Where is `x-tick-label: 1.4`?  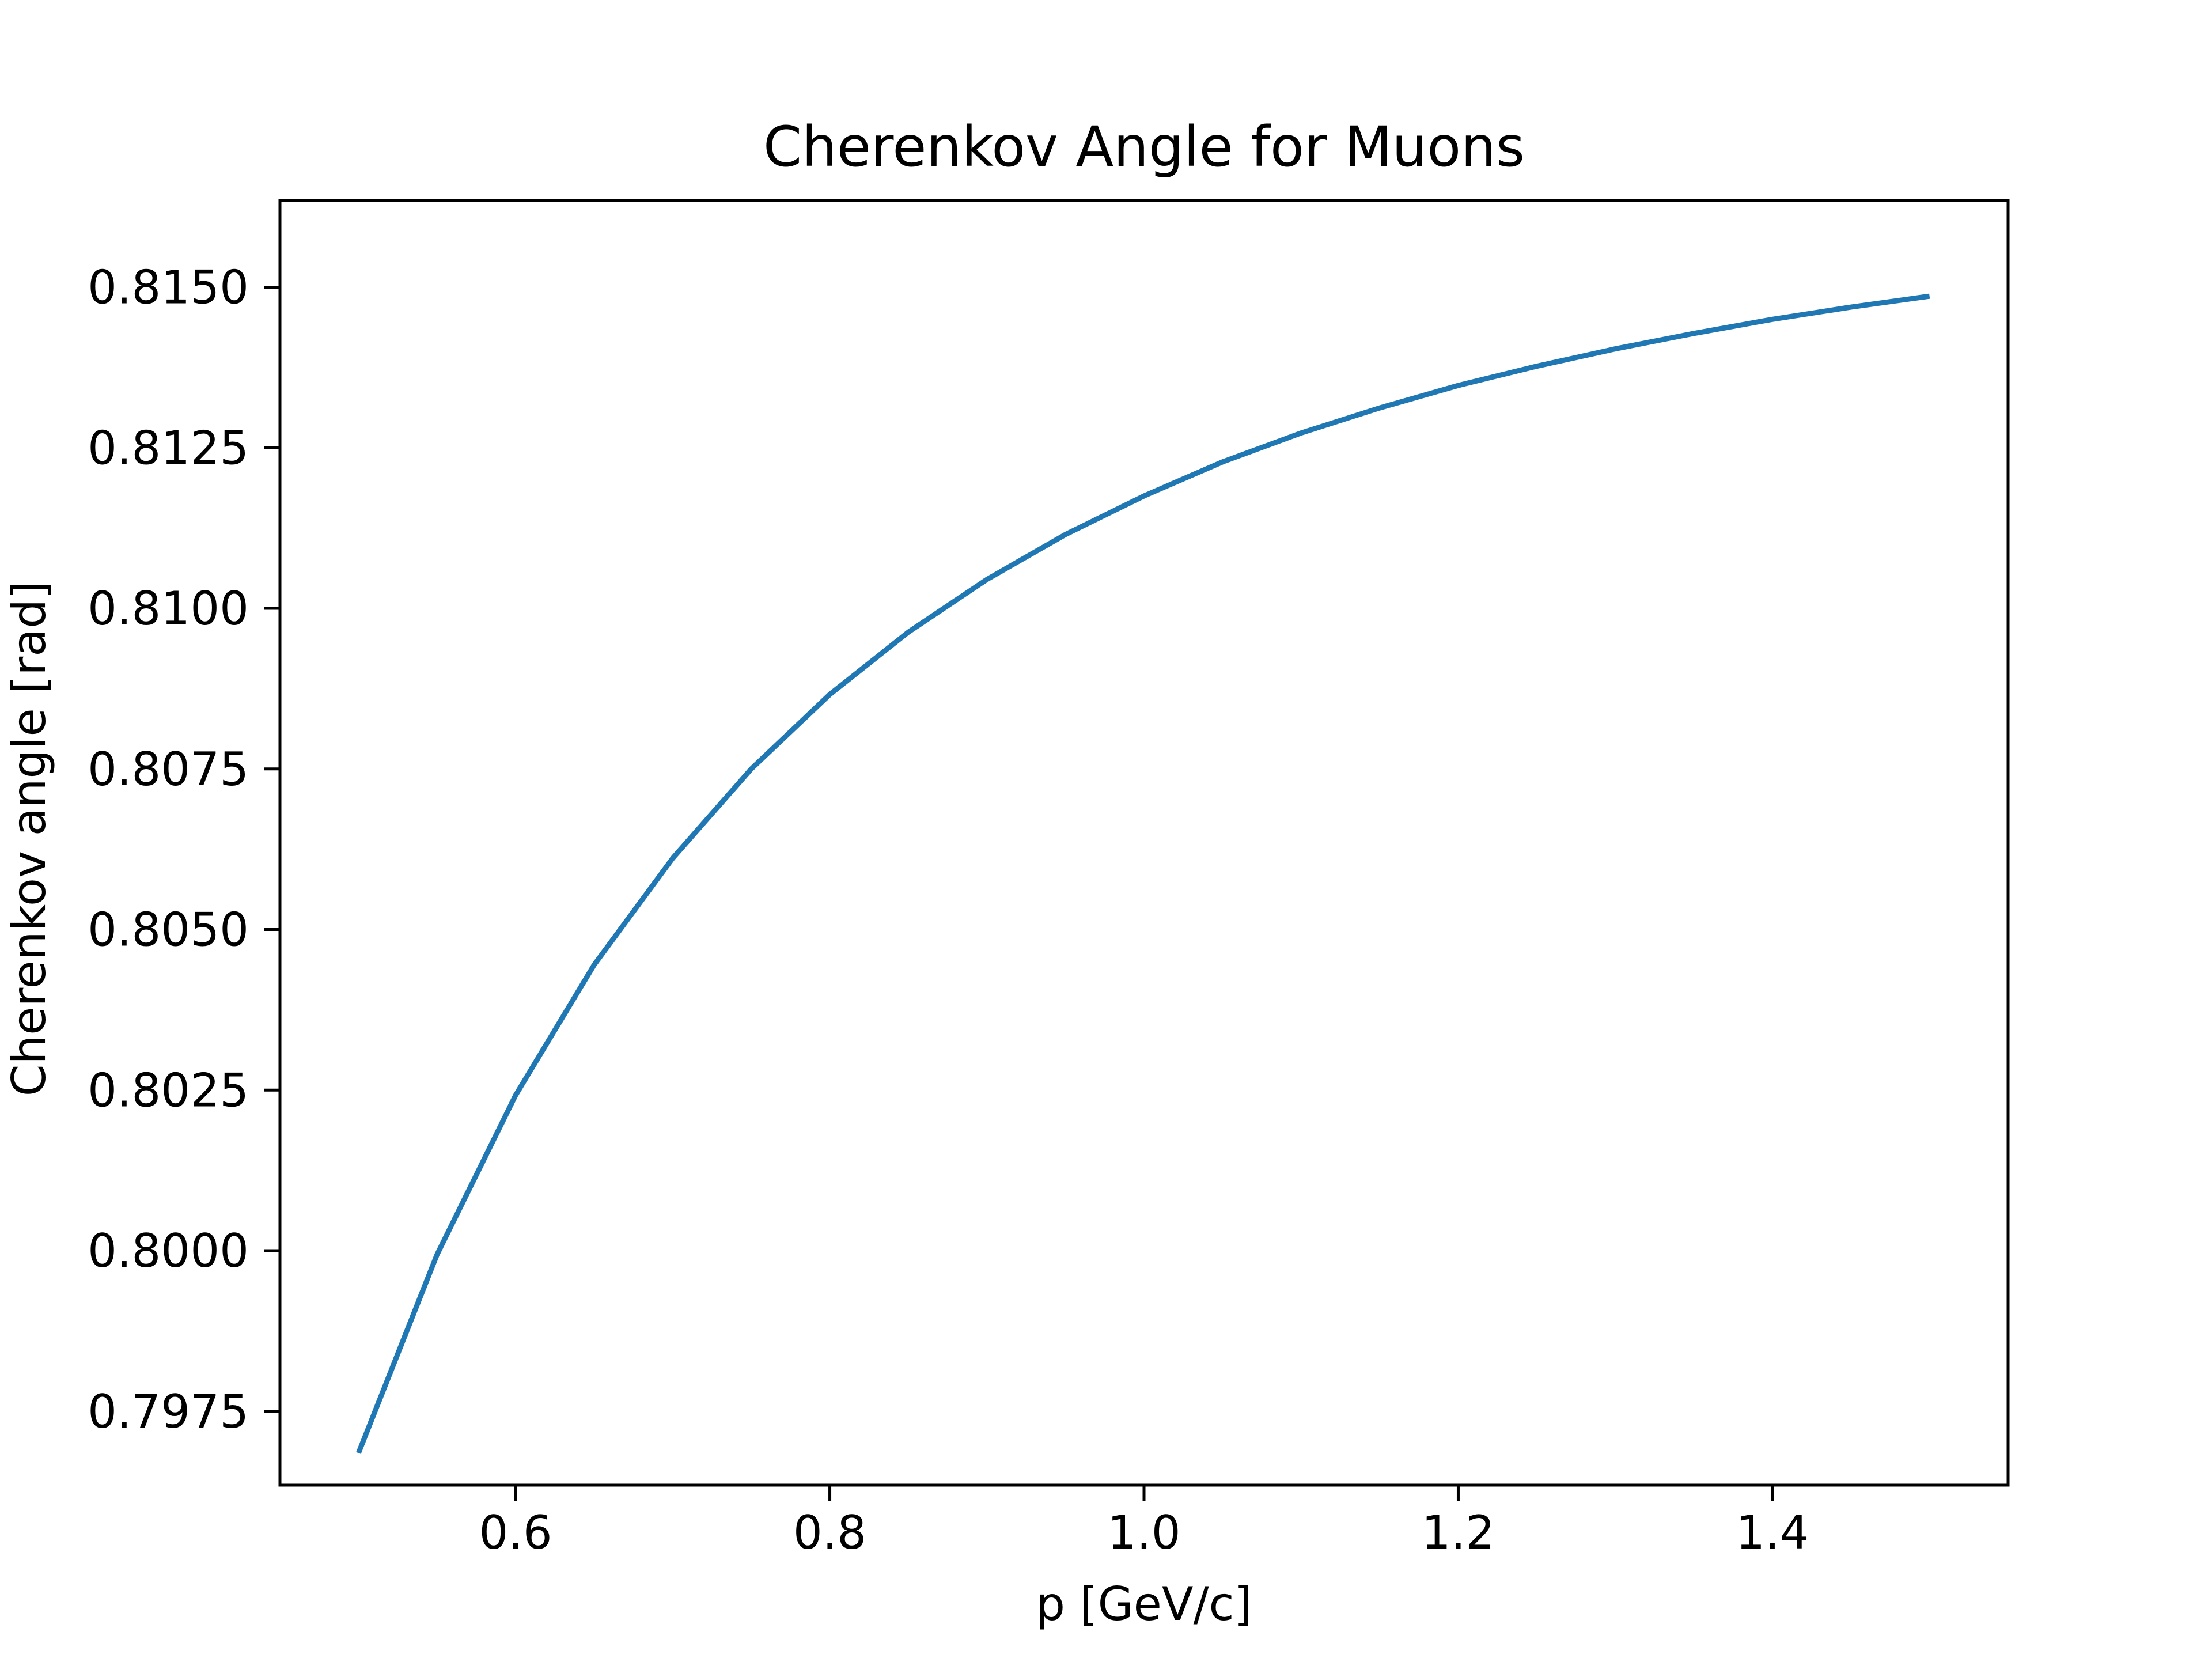 x-tick-label: 1.4 is located at coordinates (1772, 1533).